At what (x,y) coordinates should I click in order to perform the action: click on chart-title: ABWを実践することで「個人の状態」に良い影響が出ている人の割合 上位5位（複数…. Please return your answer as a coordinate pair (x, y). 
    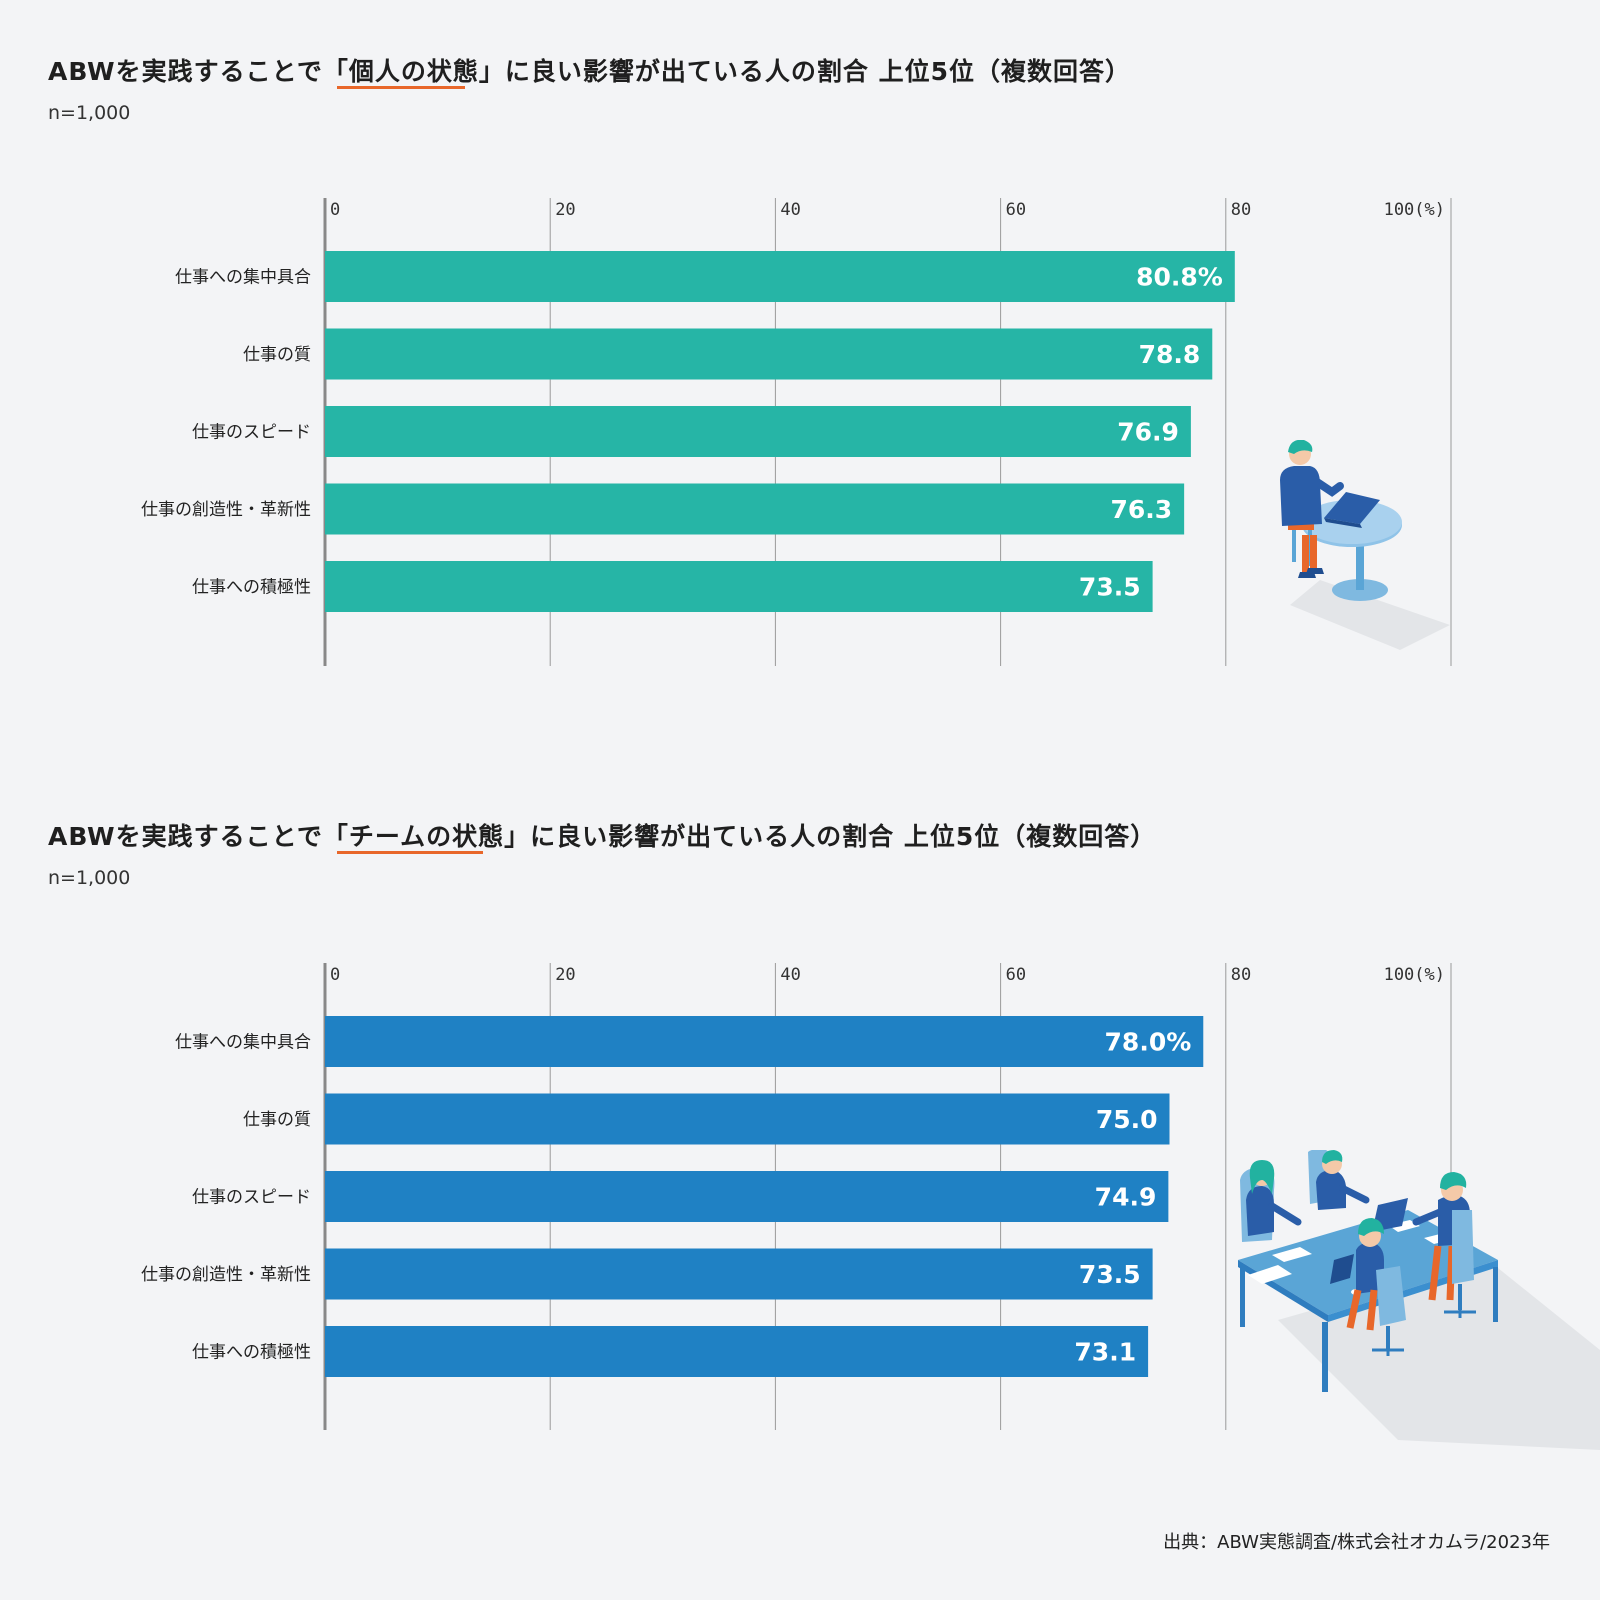
    Looking at the image, I should click on (589, 71).